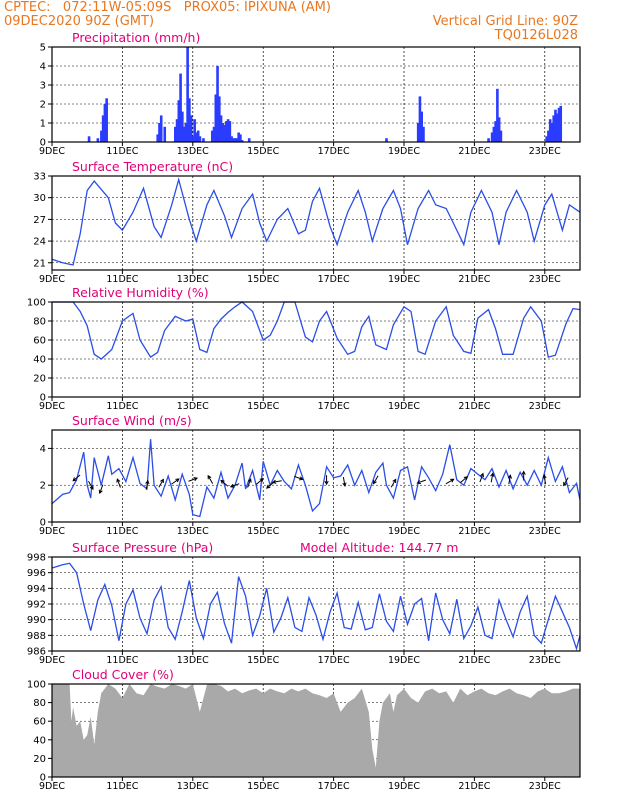  Describe the element at coordinates (39, 242) in the screenshot. I see `y-tick-label: 24` at that location.